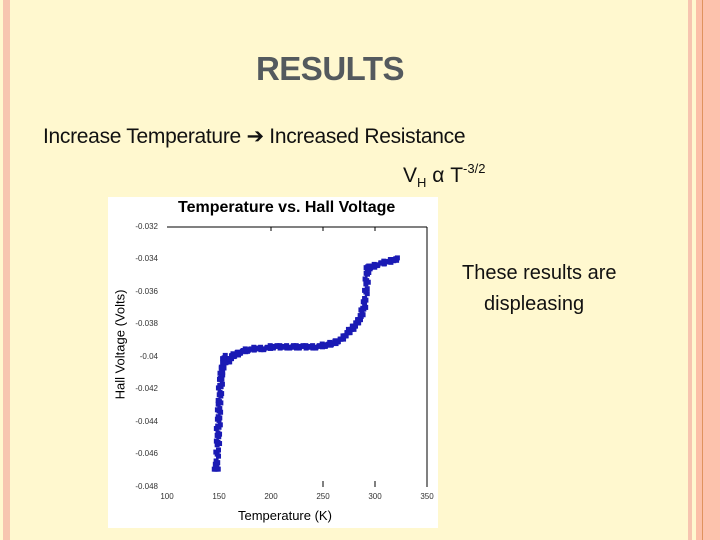  I want to click on chart-title: Temperature vs. Hall Voltage, so click(287, 207).